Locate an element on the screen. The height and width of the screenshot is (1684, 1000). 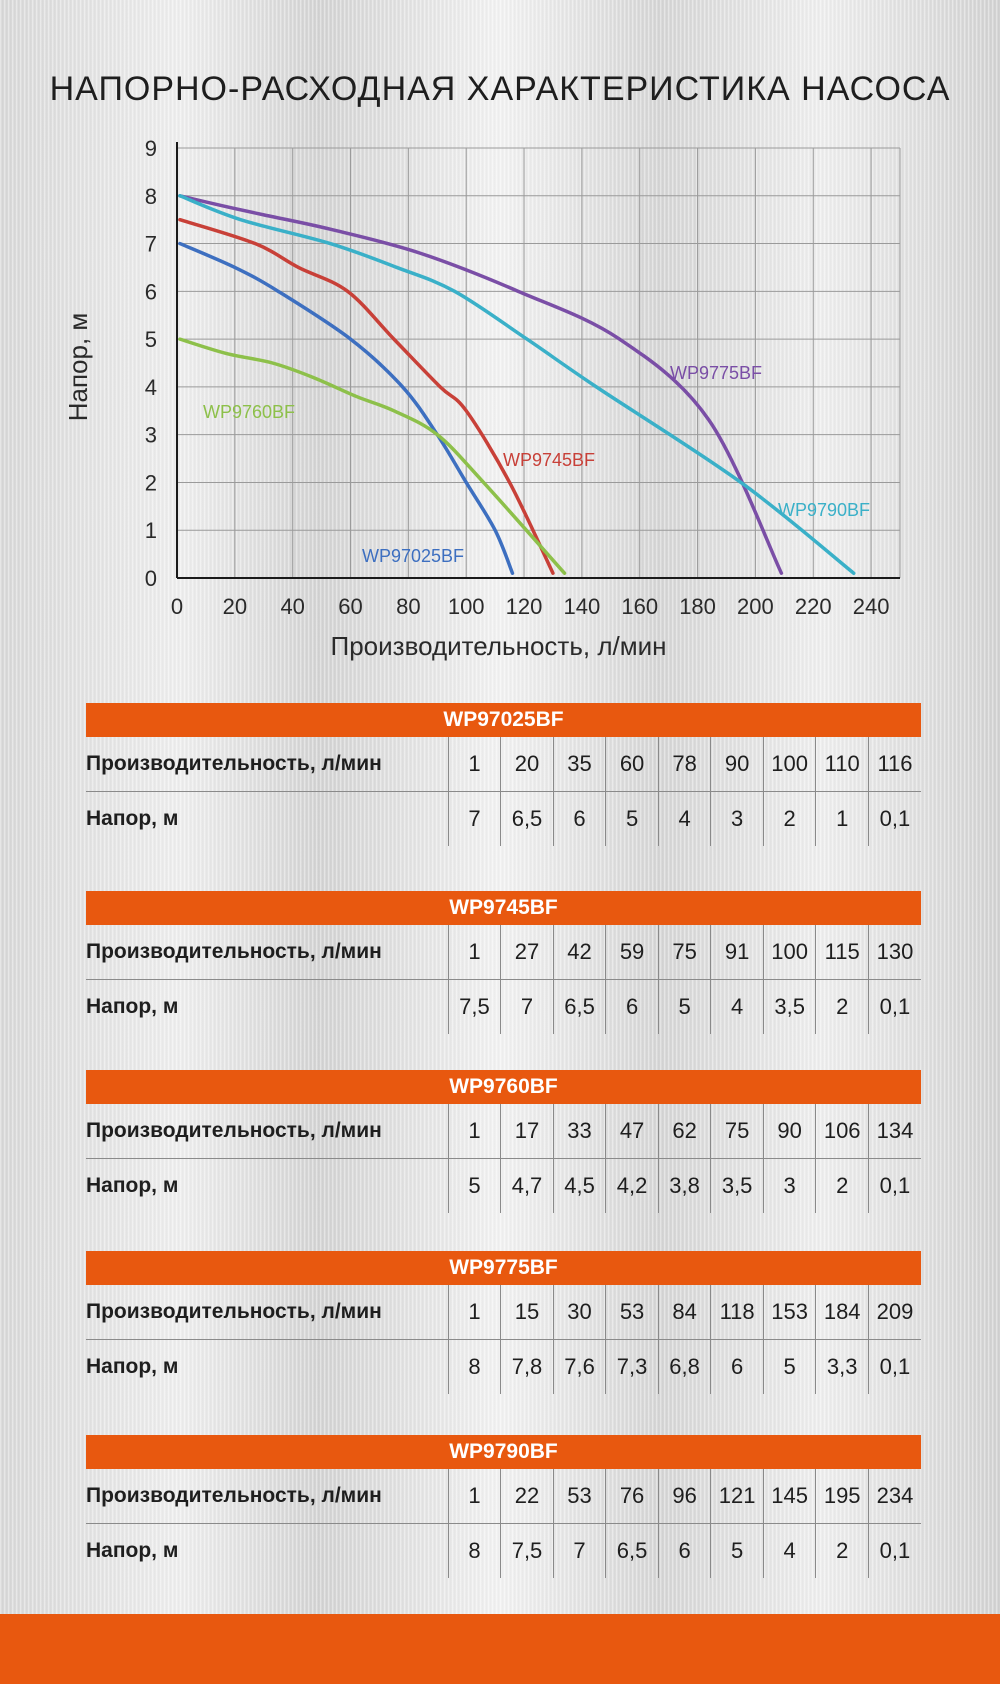
table-cell: 134 is located at coordinates (894, 1131).